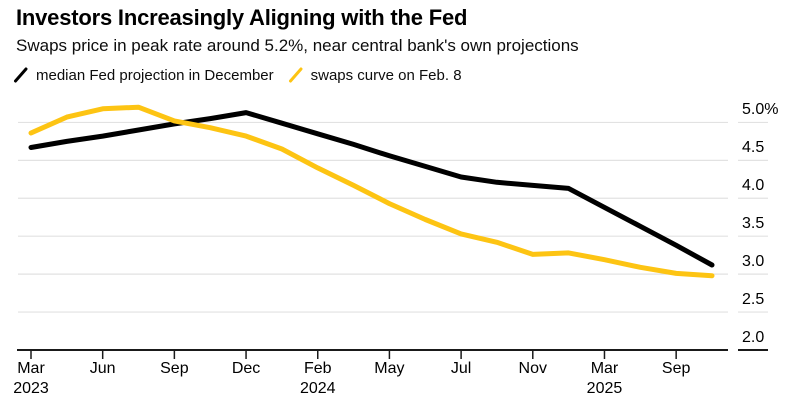  What do you see at coordinates (155, 75) in the screenshot?
I see `legend-label-fed-projection: median Fed projection in December` at bounding box center [155, 75].